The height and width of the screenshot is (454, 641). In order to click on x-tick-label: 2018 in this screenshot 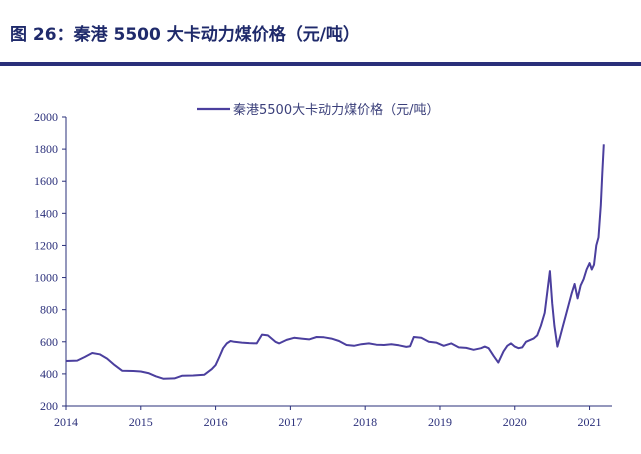, I will do `click(365, 422)`.